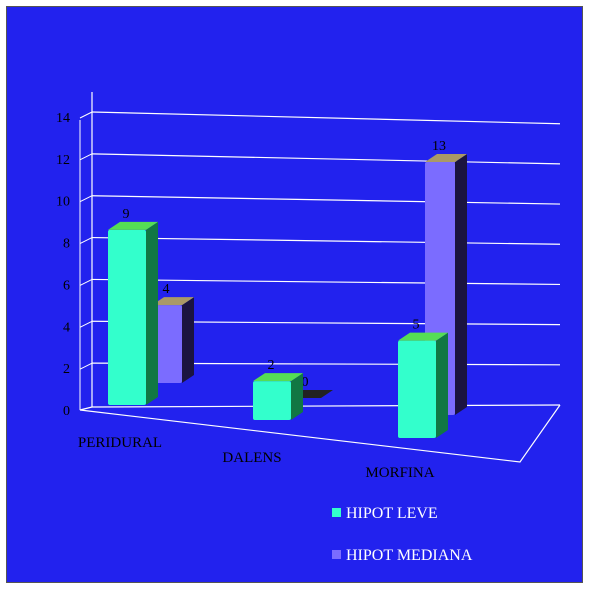 This screenshot has height=589, width=589. What do you see at coordinates (120, 443) in the screenshot?
I see `x-category-label: PERIDURAL` at bounding box center [120, 443].